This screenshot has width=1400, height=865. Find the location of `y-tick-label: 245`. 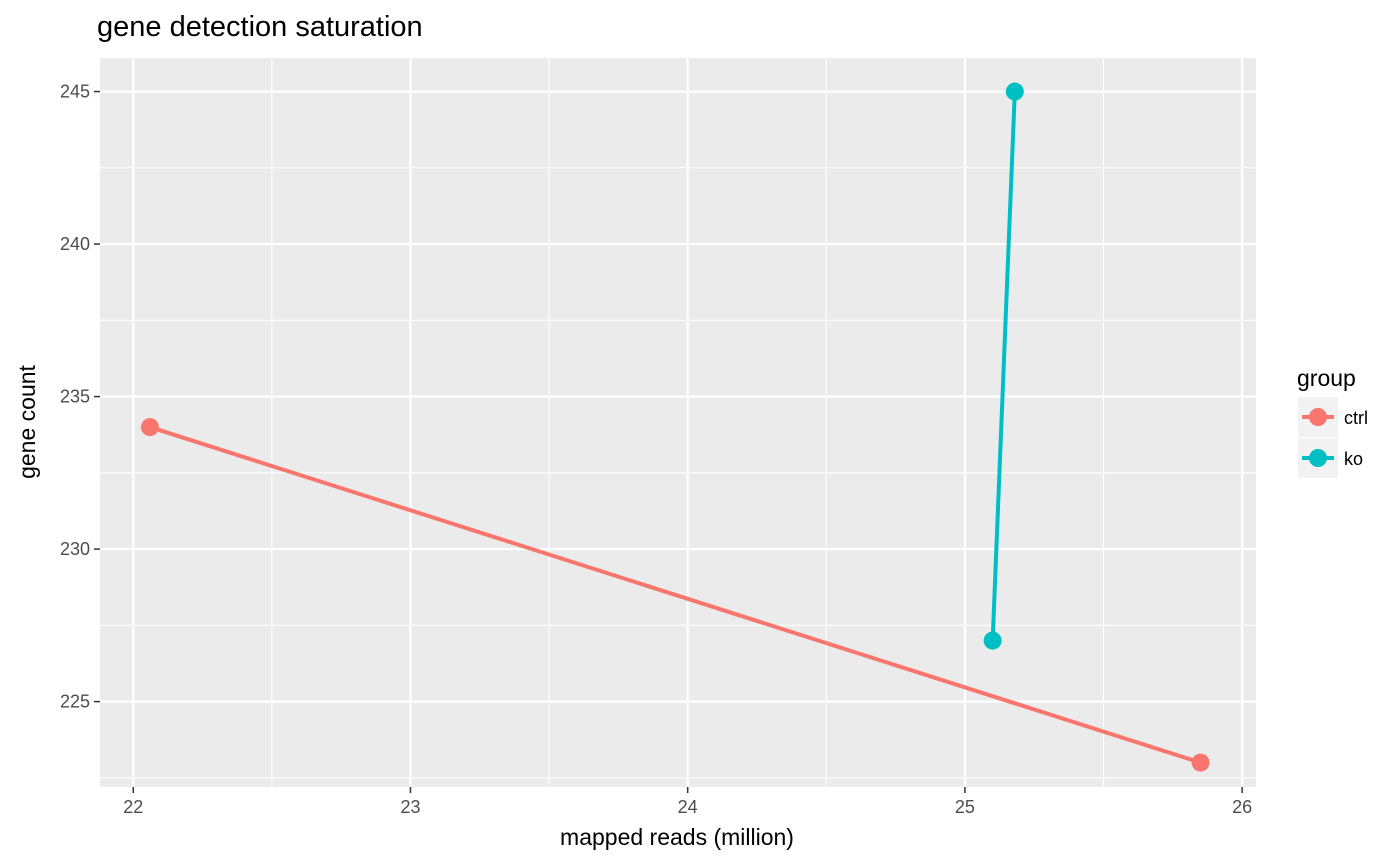

y-tick-label: 245 is located at coordinates (75, 92).